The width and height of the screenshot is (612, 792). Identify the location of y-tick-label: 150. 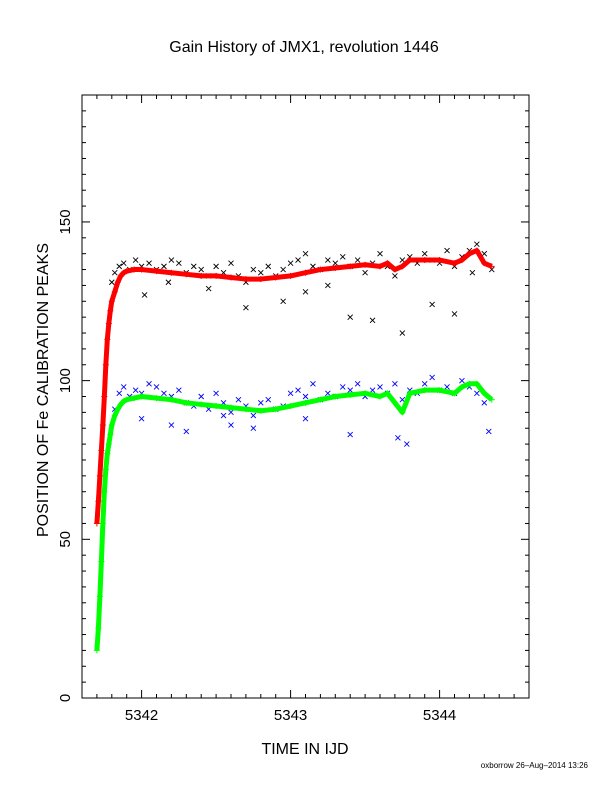
(65, 221).